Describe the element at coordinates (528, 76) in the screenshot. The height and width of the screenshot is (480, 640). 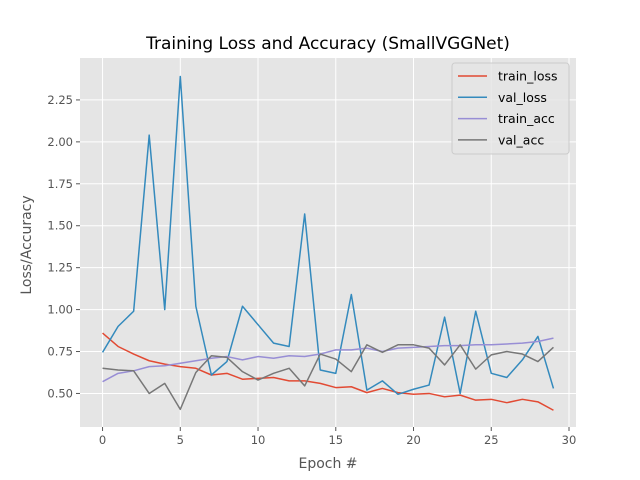
I see `legend-label: train_loss` at that location.